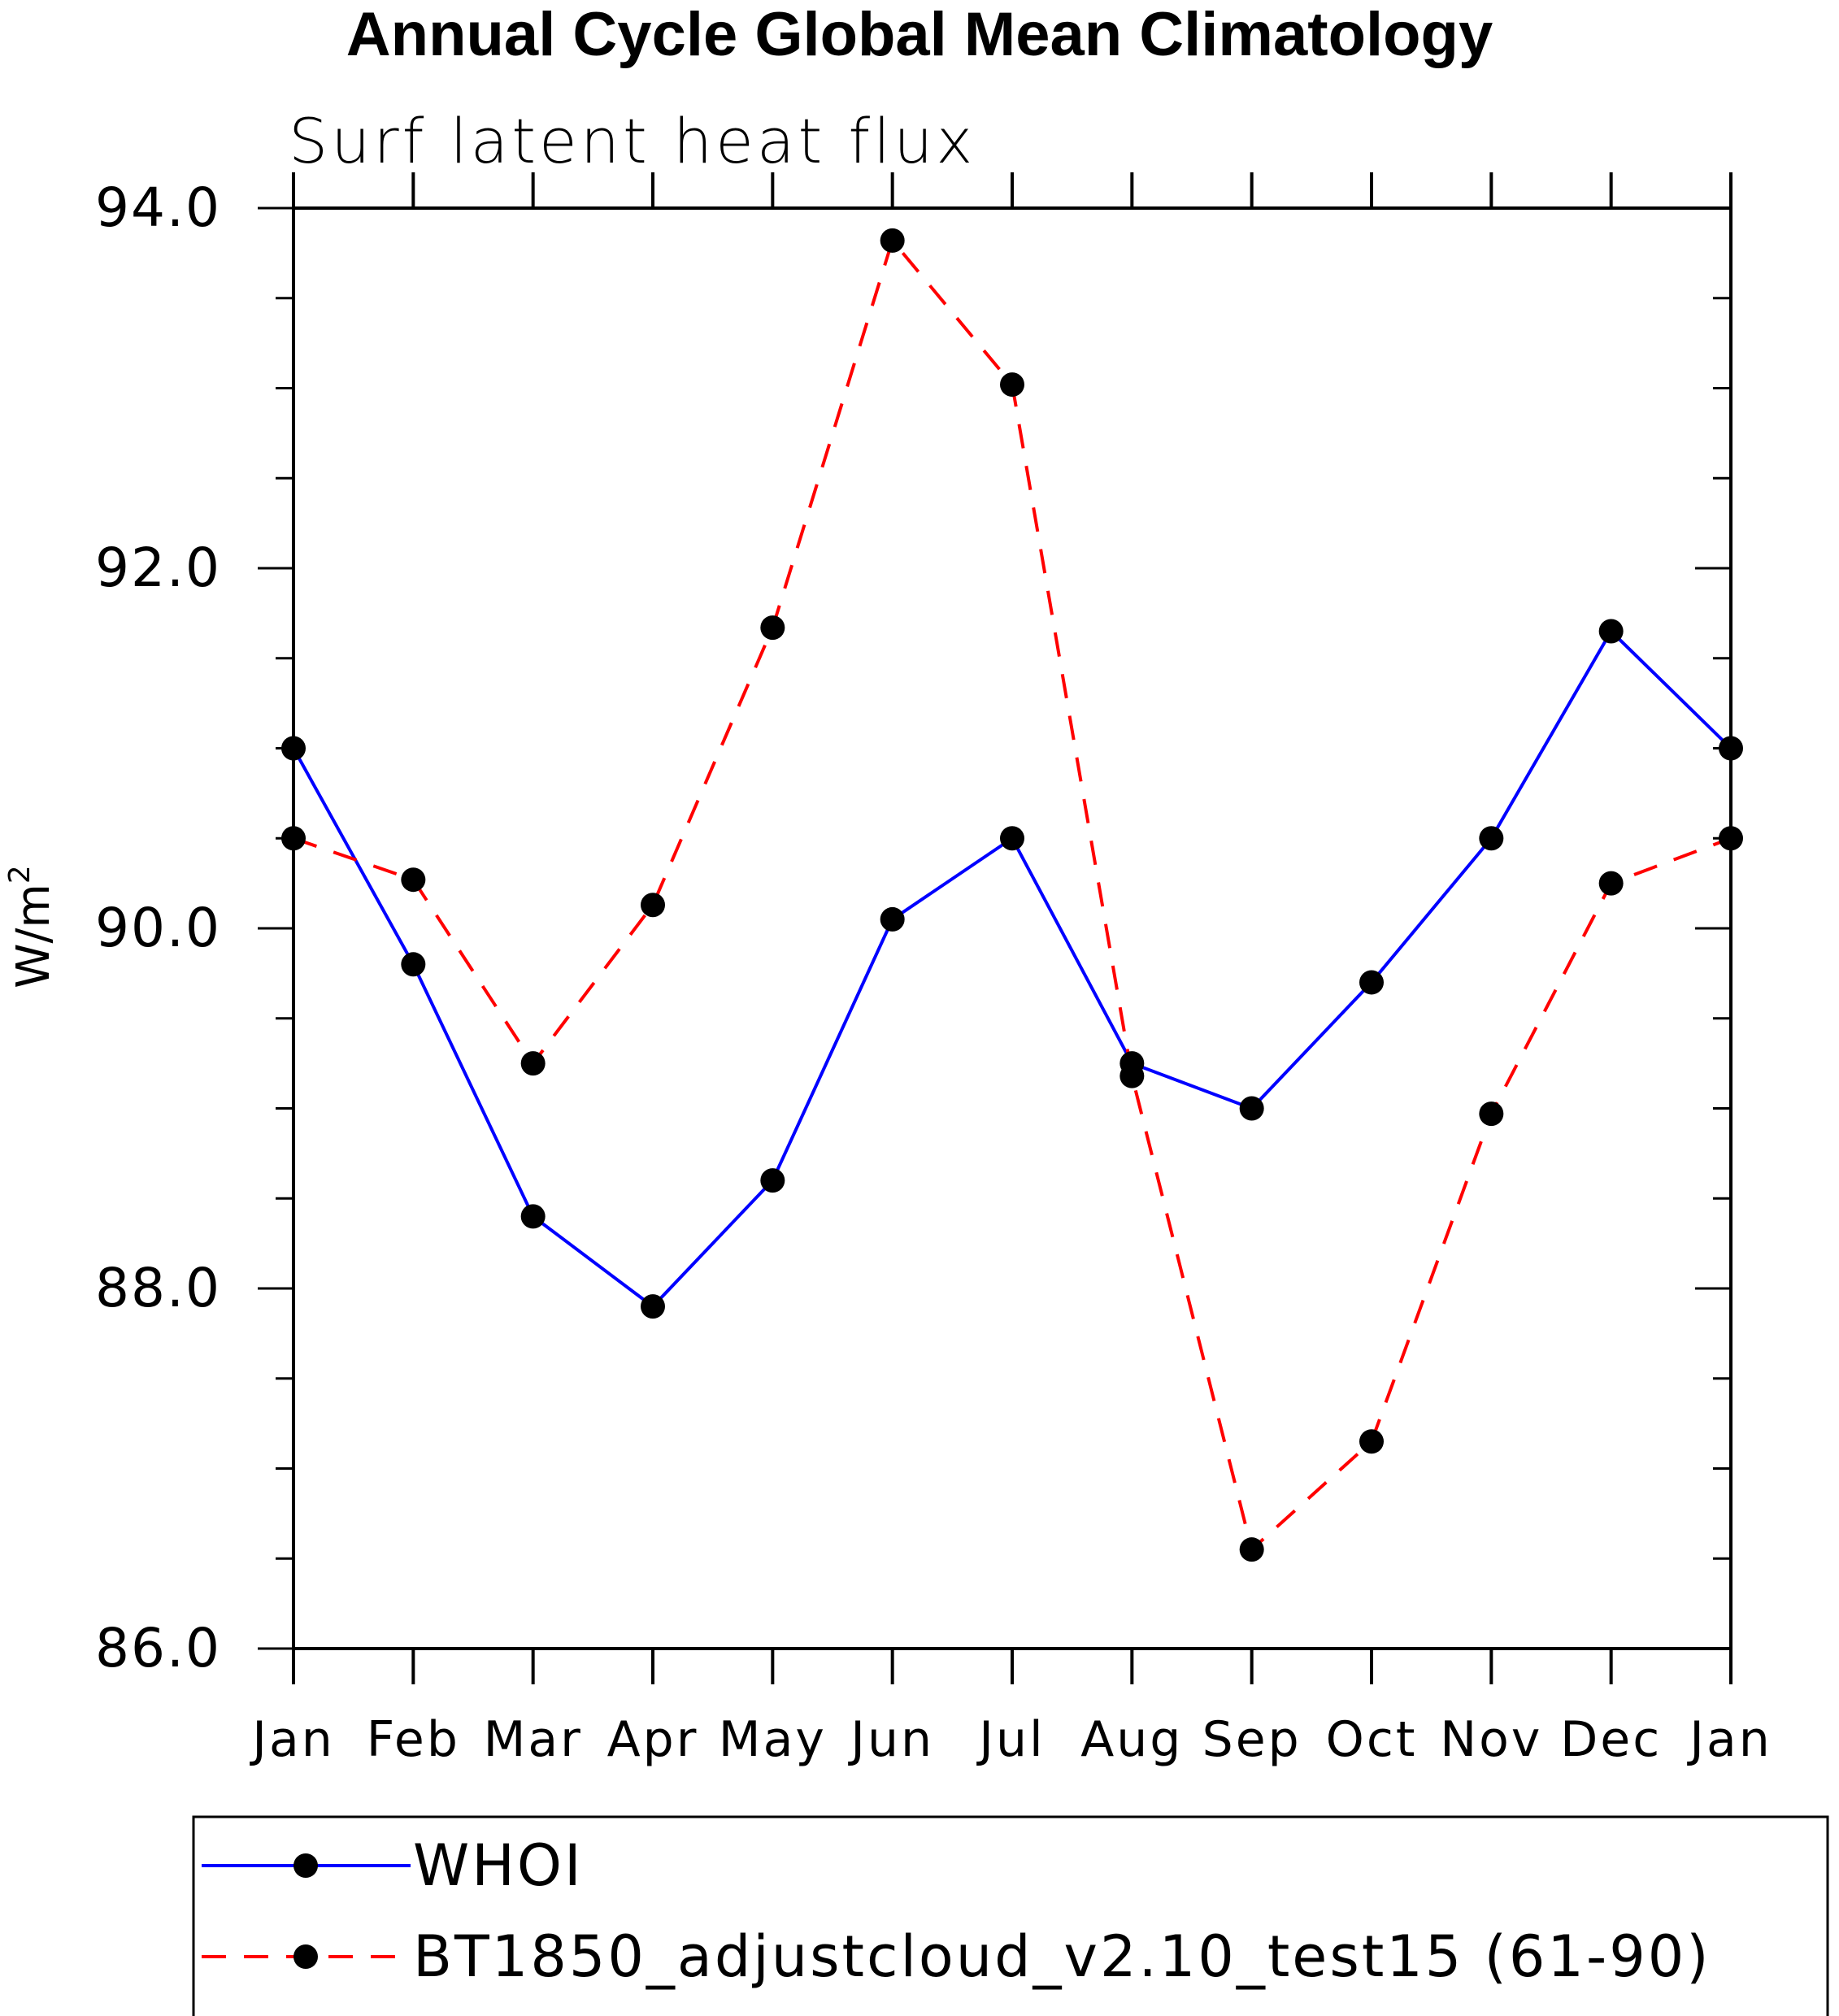  What do you see at coordinates (1062, 1956) in the screenshot?
I see `legend-label: BT1850_adjustcloud_v2.10_test15 (61-90)` at bounding box center [1062, 1956].